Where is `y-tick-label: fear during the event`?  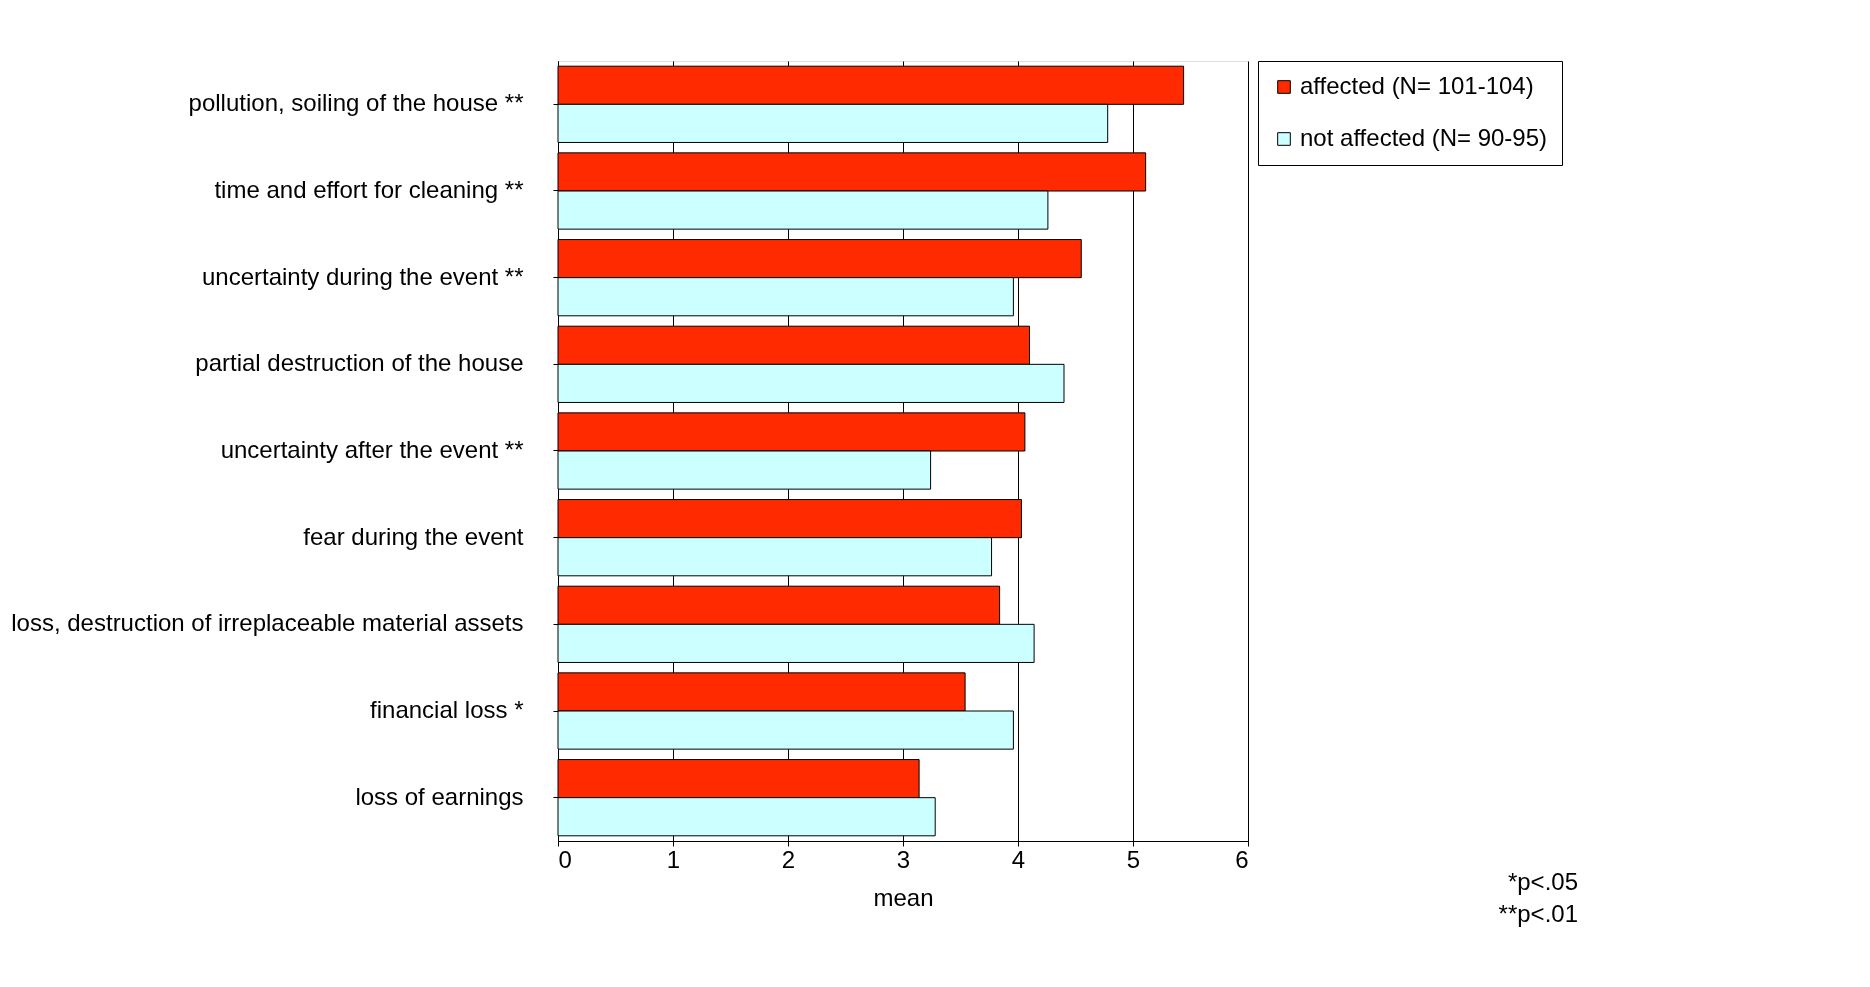
y-tick-label: fear during the event is located at coordinates (413, 536).